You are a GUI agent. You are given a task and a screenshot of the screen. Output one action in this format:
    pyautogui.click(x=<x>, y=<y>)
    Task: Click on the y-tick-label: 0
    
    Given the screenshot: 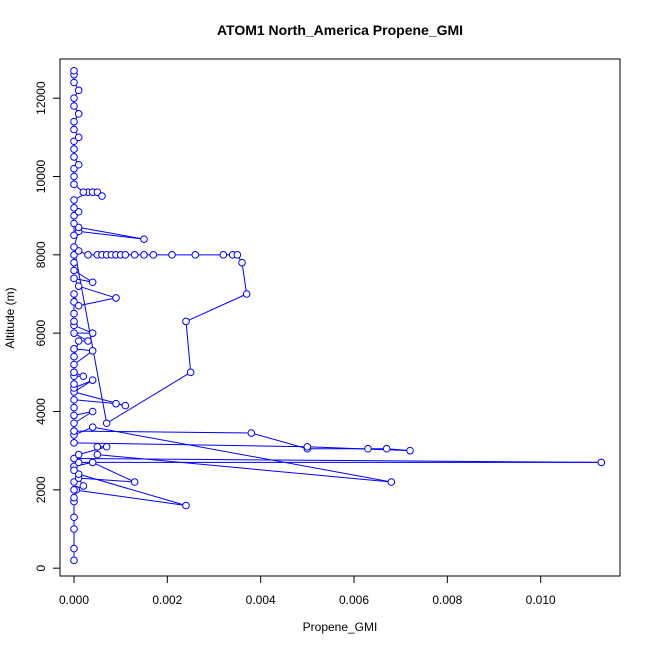 What is the action you would take?
    pyautogui.click(x=41, y=568)
    